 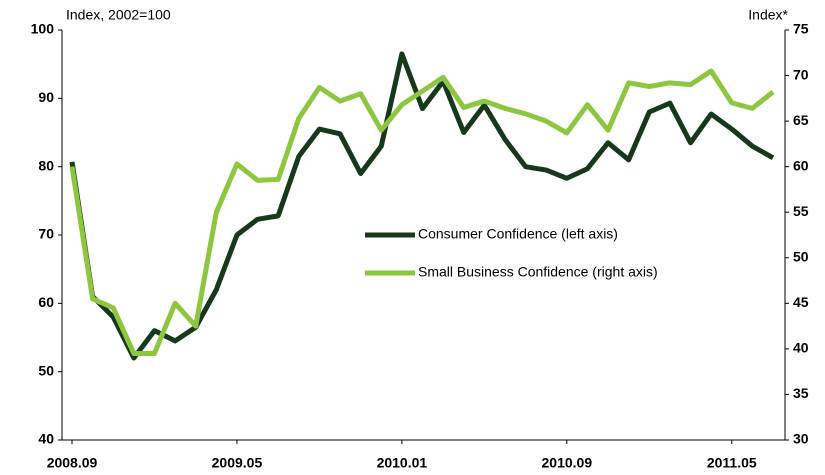 What do you see at coordinates (46, 97) in the screenshot?
I see `y-tick-label: 90` at bounding box center [46, 97].